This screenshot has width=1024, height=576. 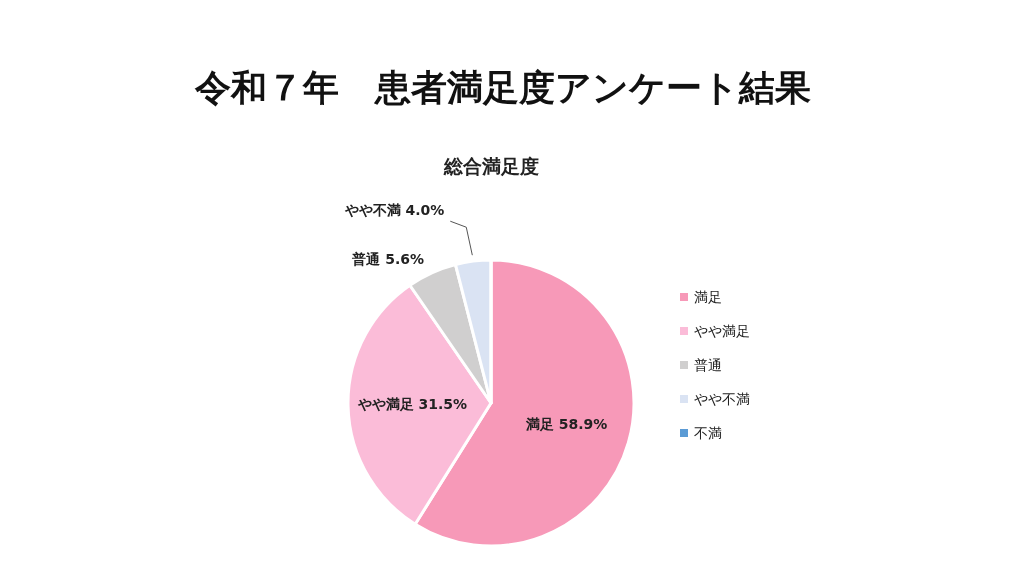 What do you see at coordinates (502, 87) in the screenshot?
I see `chart-title: 令和７年 患者満足度アンケート結果` at bounding box center [502, 87].